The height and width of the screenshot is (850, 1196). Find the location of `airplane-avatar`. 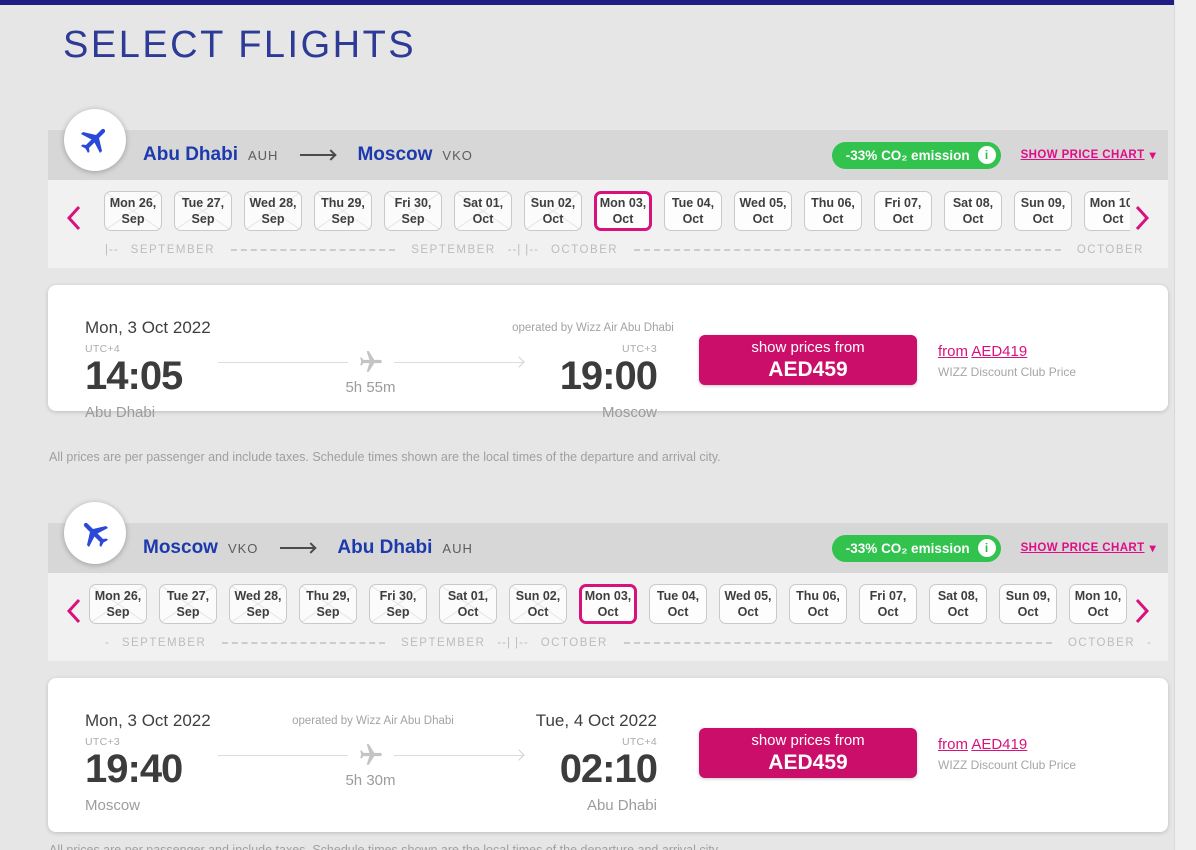

airplane-avatar is located at coordinates (95, 140).